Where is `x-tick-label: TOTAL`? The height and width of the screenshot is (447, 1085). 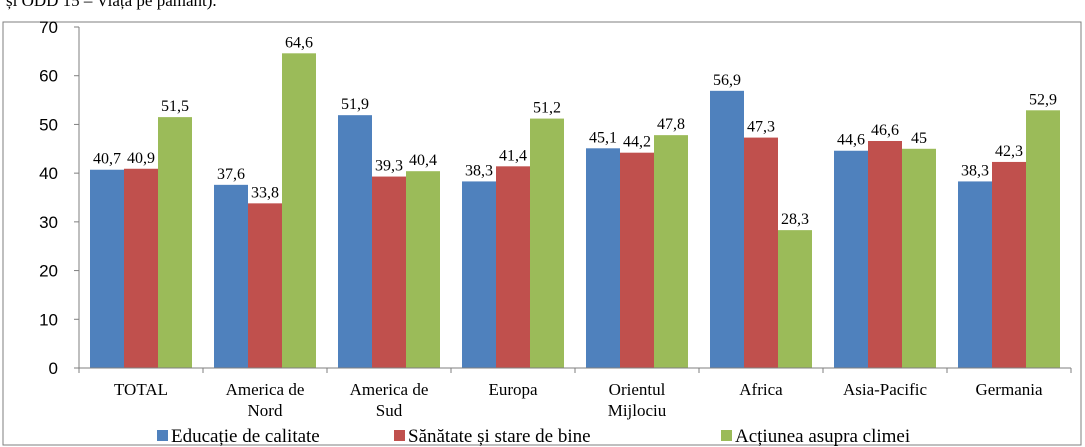
x-tick-label: TOTAL is located at coordinates (141, 389).